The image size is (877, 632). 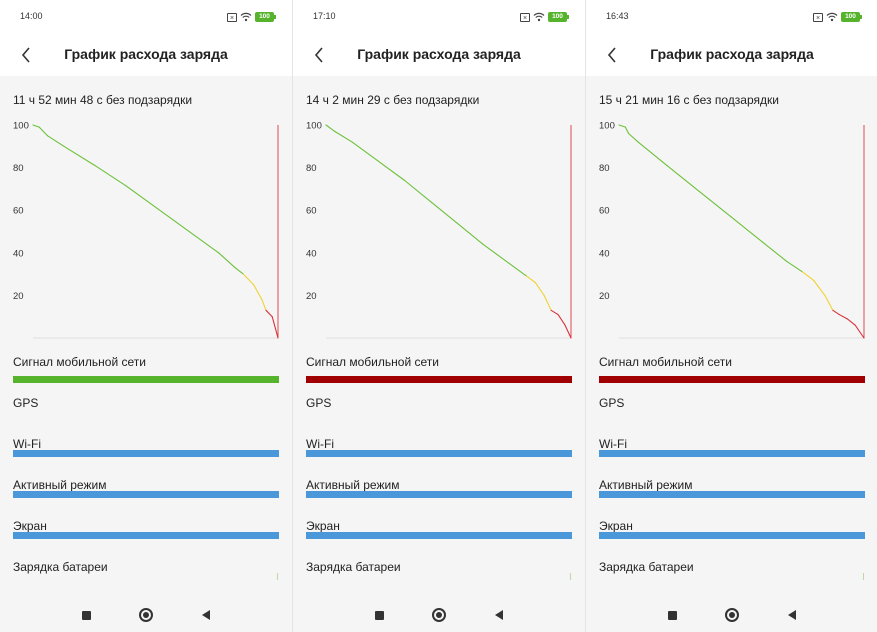 I want to click on screen-label: Экран, so click(x=30, y=526).